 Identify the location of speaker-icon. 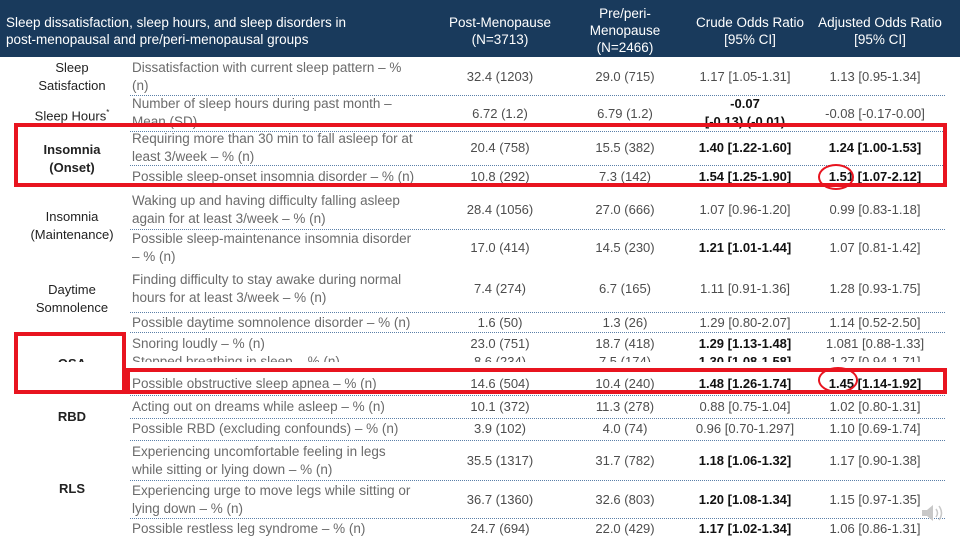
(933, 513).